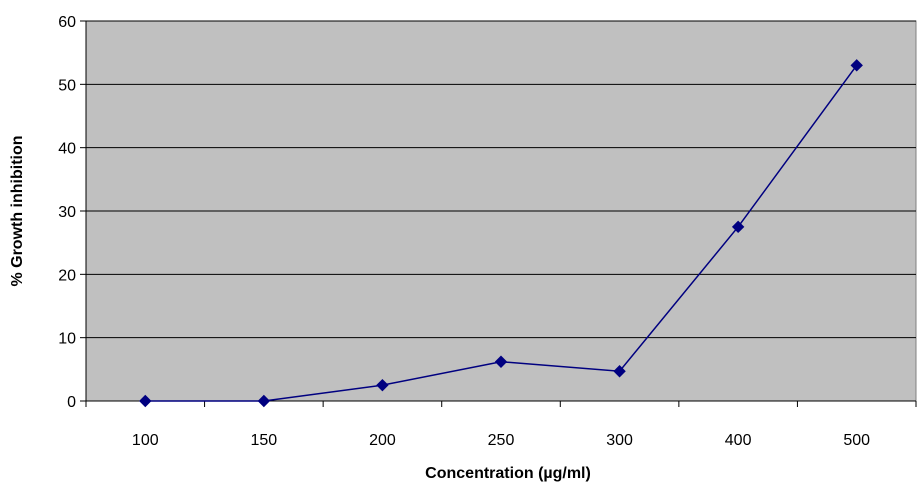 The width and height of the screenshot is (918, 484). Describe the element at coordinates (17, 210) in the screenshot. I see `y-axis-title: % Growth inhibition` at that location.